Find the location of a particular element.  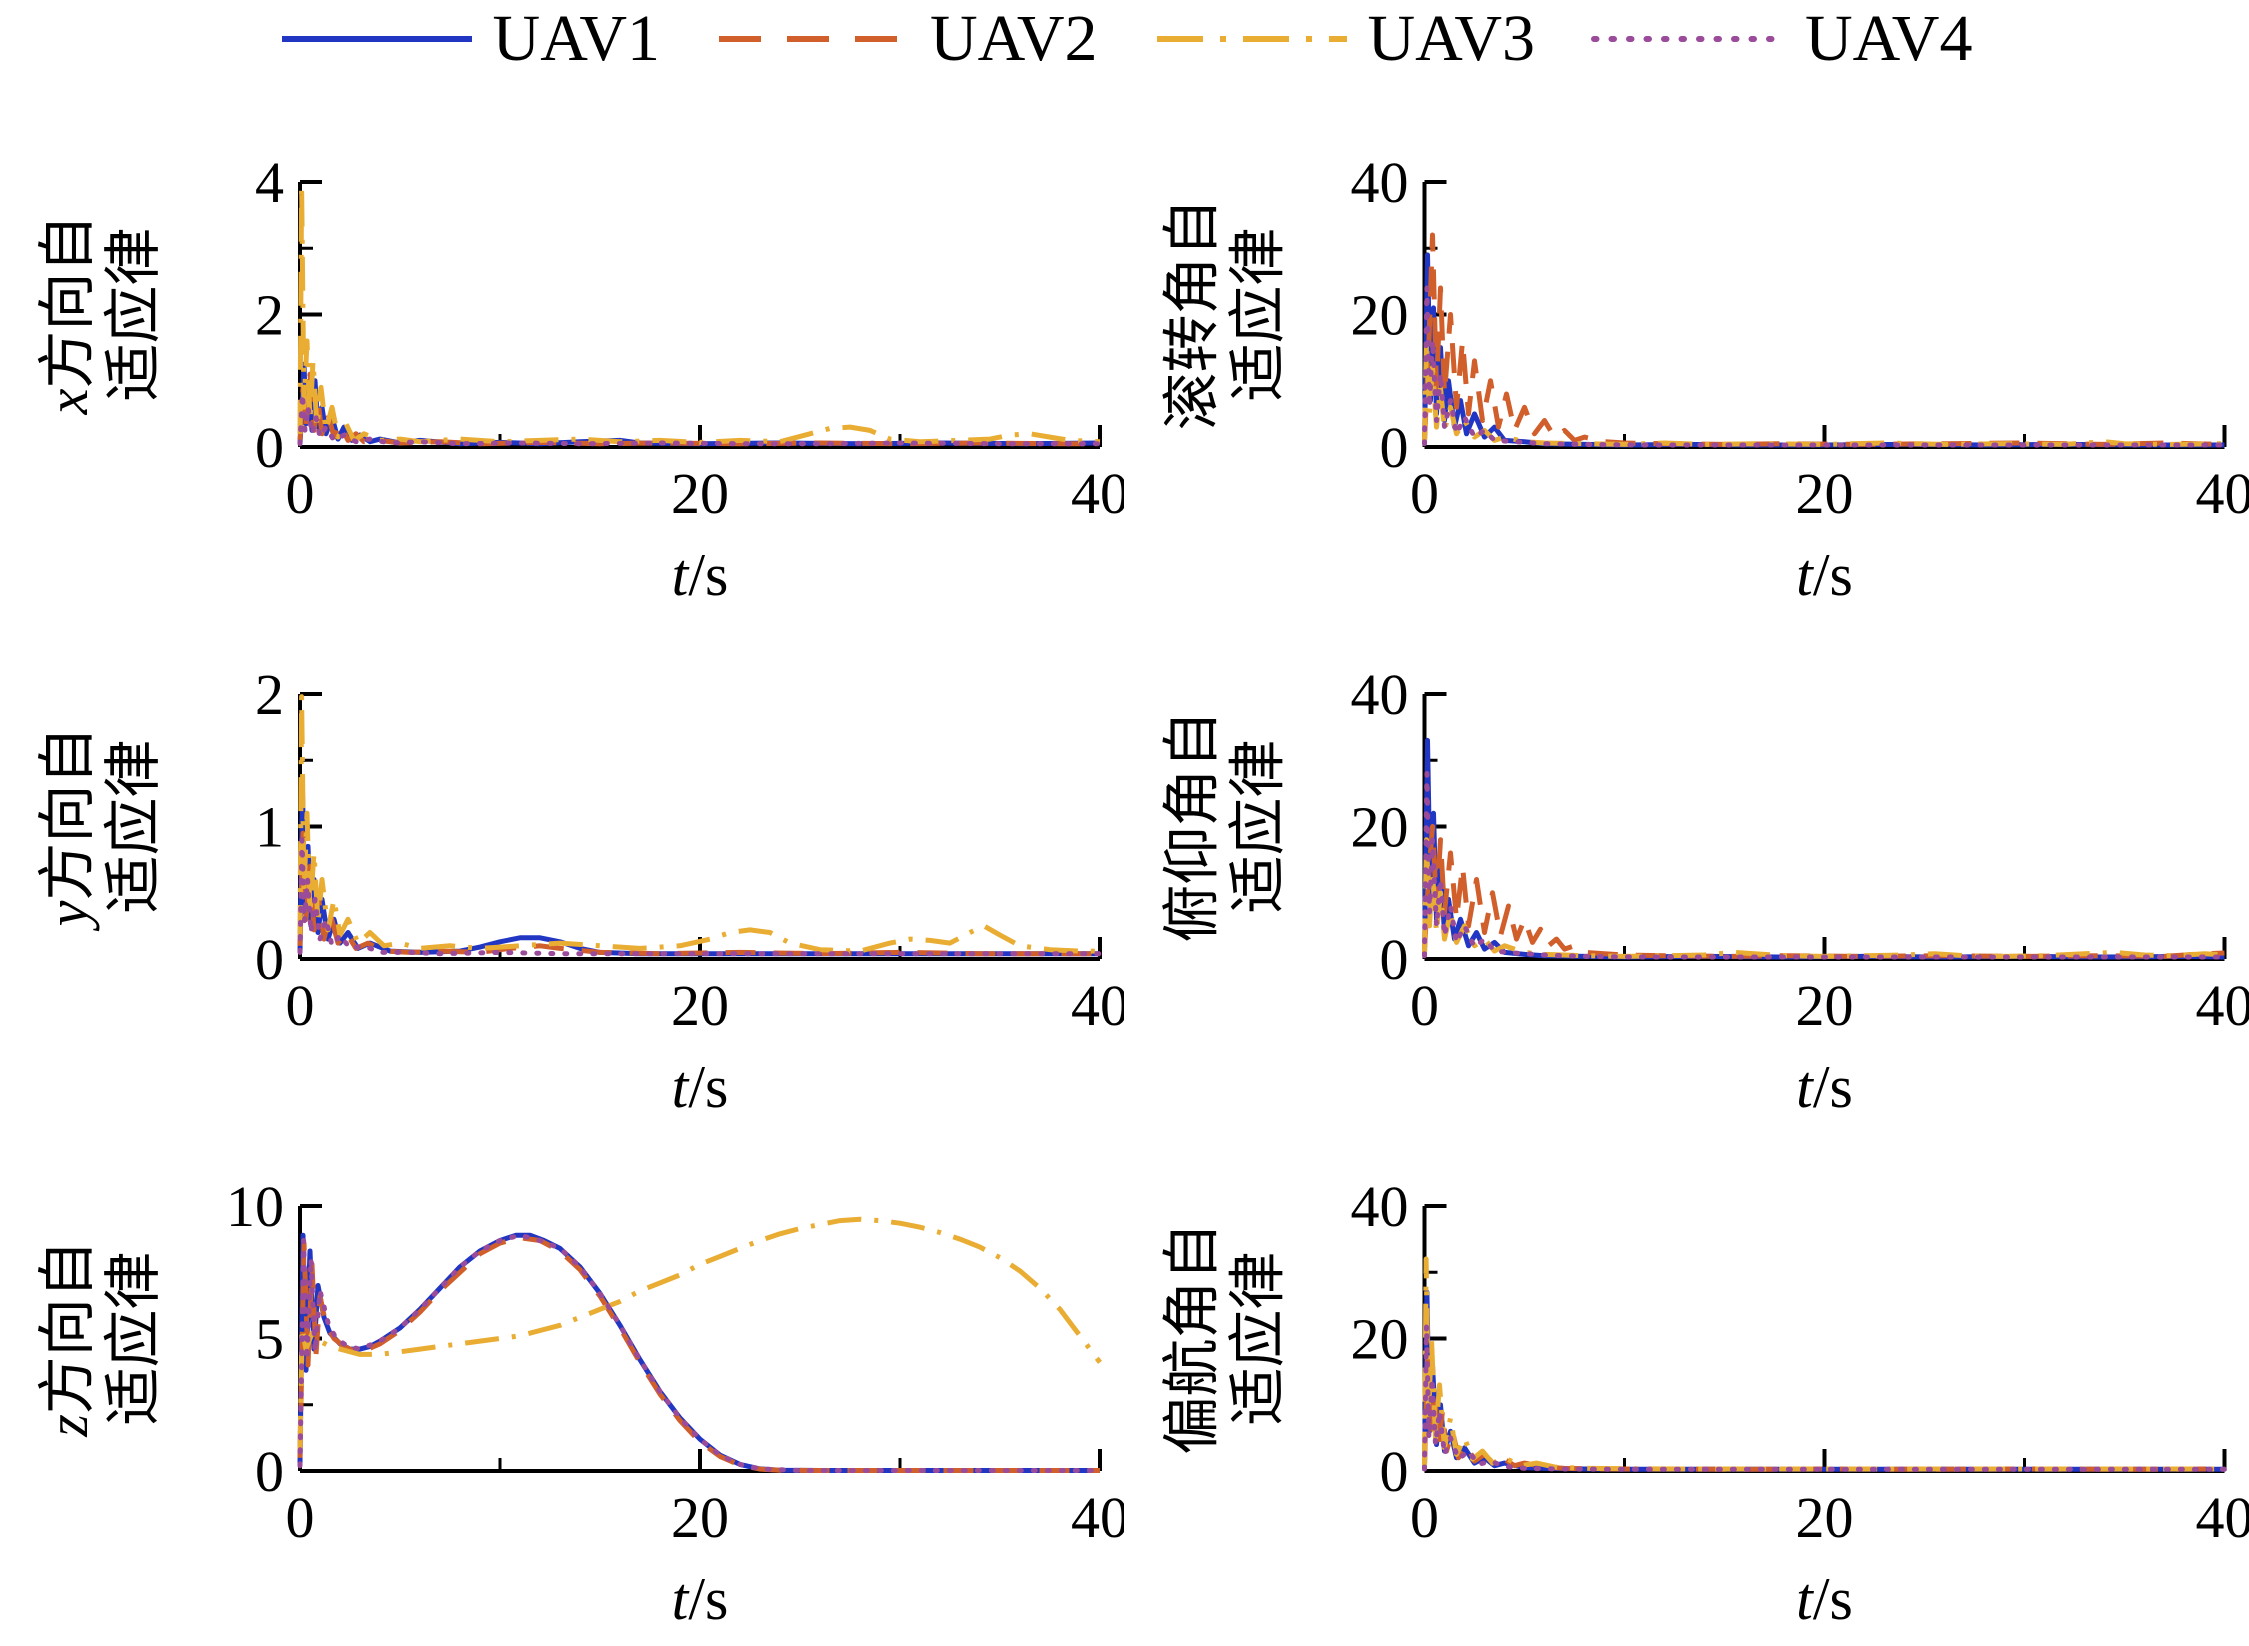

subplot-roll-angle-plot: 0 20 40 0 20 40 t/s 滚转角自适应律 is located at coordinates (1704, 379).